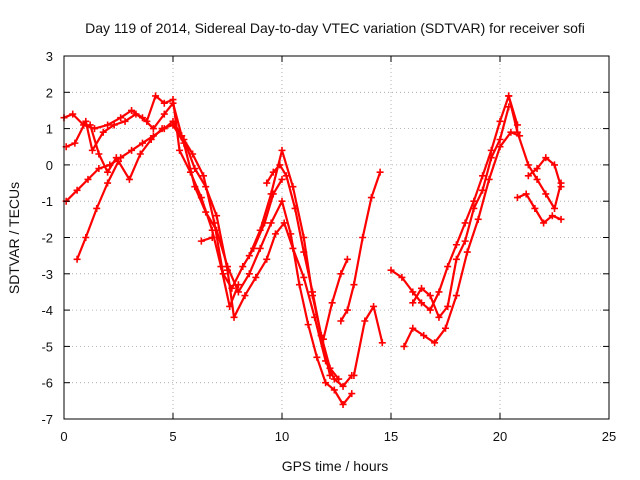 The height and width of the screenshot is (480, 640). What do you see at coordinates (49, 92) in the screenshot?
I see `y-tick-label: 2` at bounding box center [49, 92].